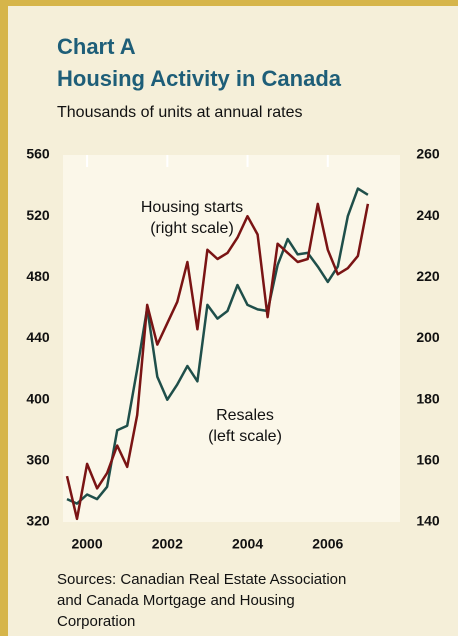 Image resolution: width=458 pixels, height=641 pixels. Describe the element at coordinates (327, 544) in the screenshot. I see `x-tick-label: 2006` at that location.